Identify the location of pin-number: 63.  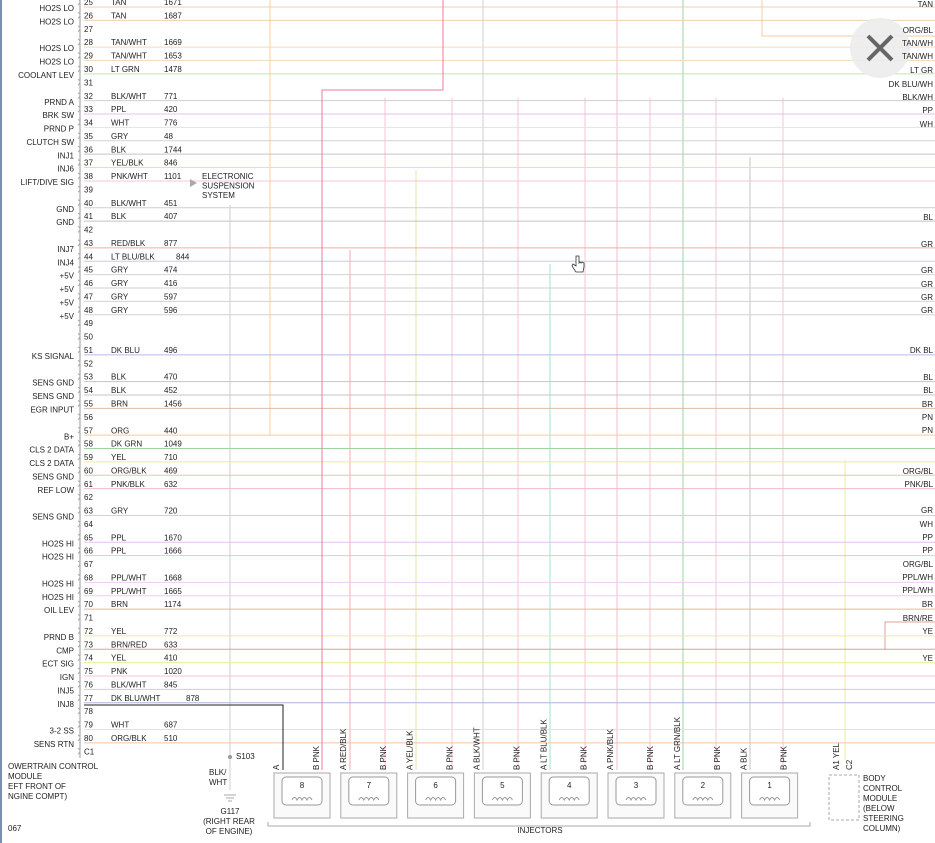
(88, 511).